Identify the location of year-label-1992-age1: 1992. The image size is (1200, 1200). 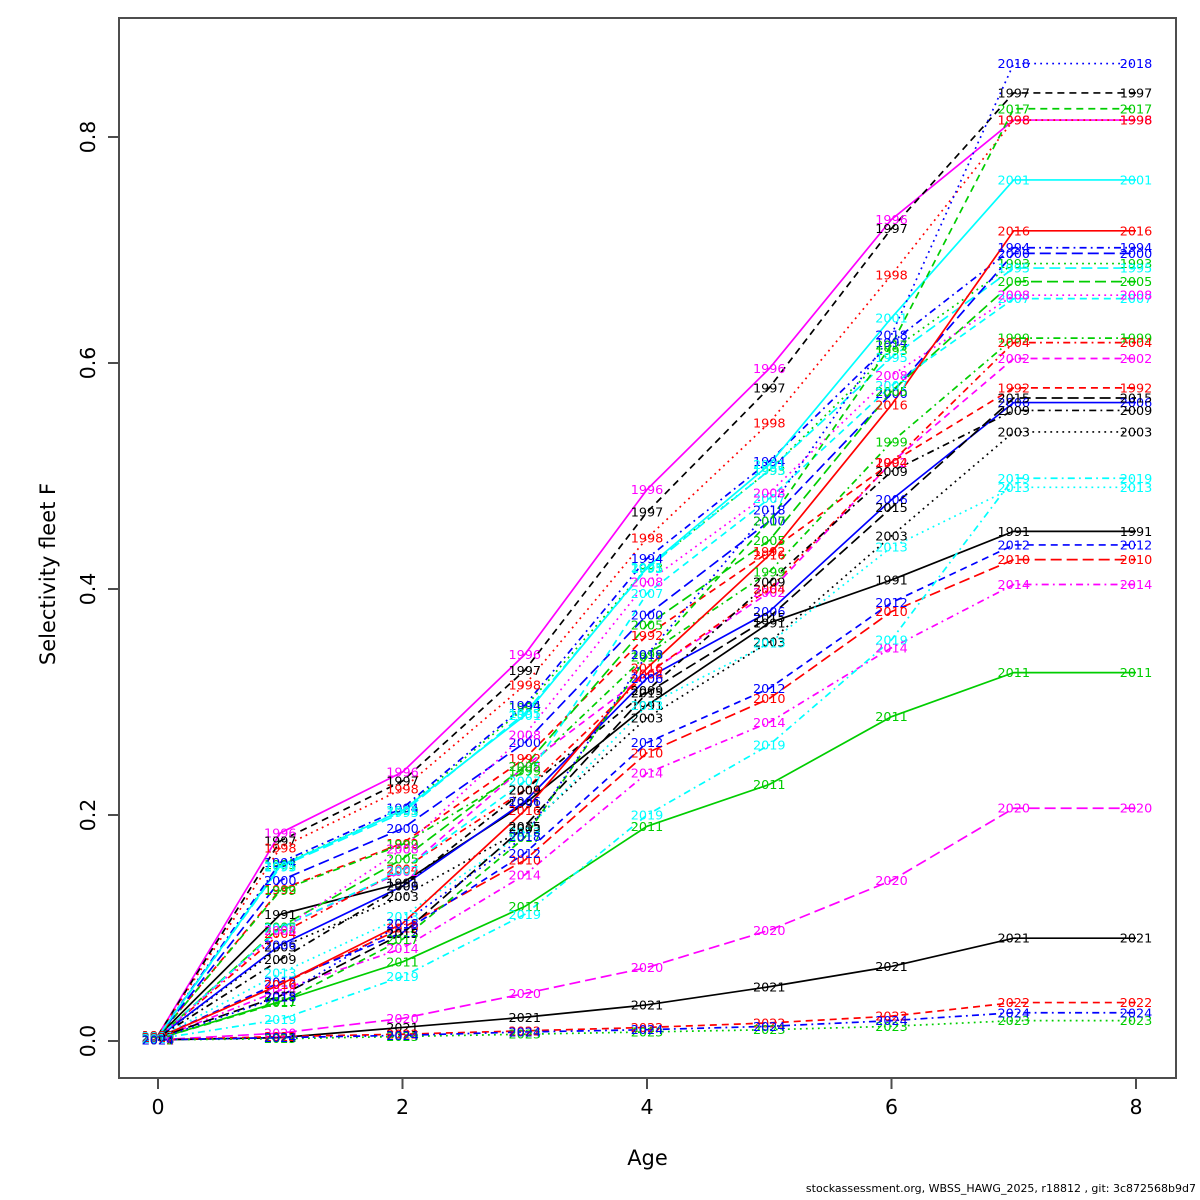
(280, 890).